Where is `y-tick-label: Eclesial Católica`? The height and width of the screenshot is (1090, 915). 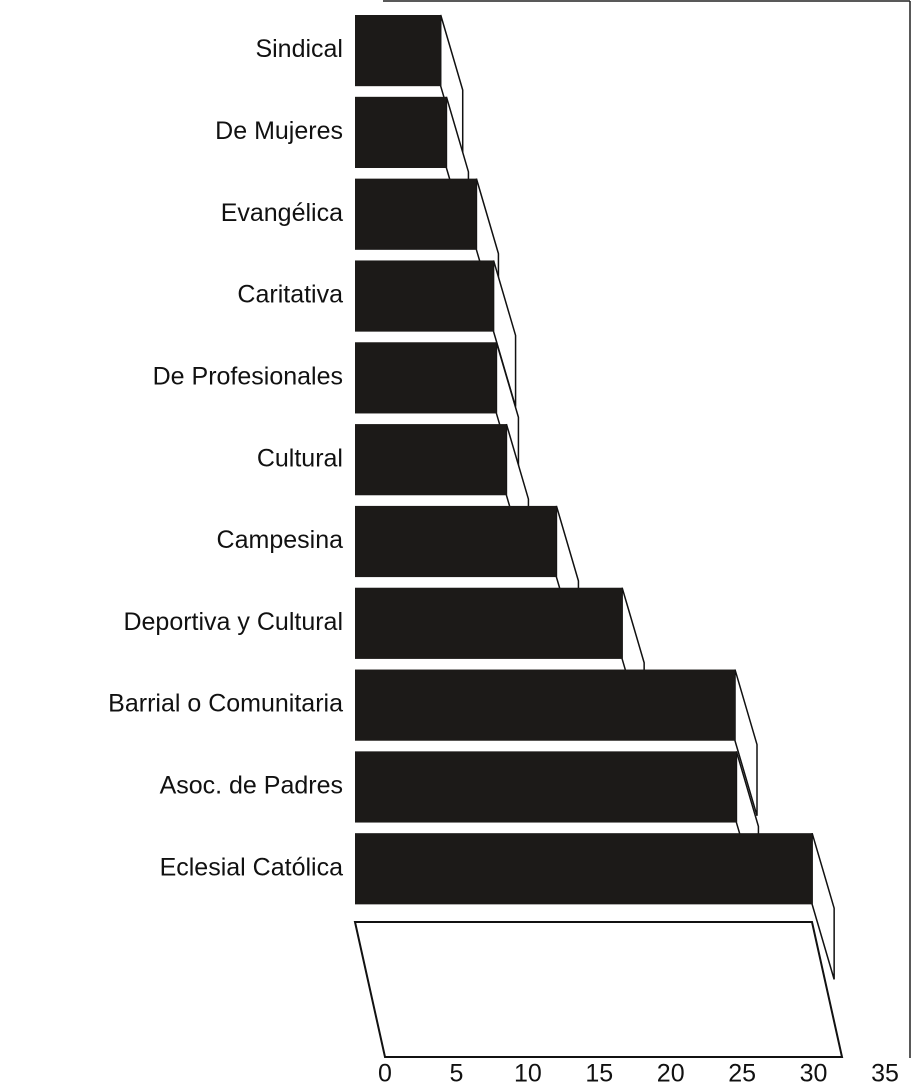 y-tick-label: Eclesial Católica is located at coordinates (252, 867).